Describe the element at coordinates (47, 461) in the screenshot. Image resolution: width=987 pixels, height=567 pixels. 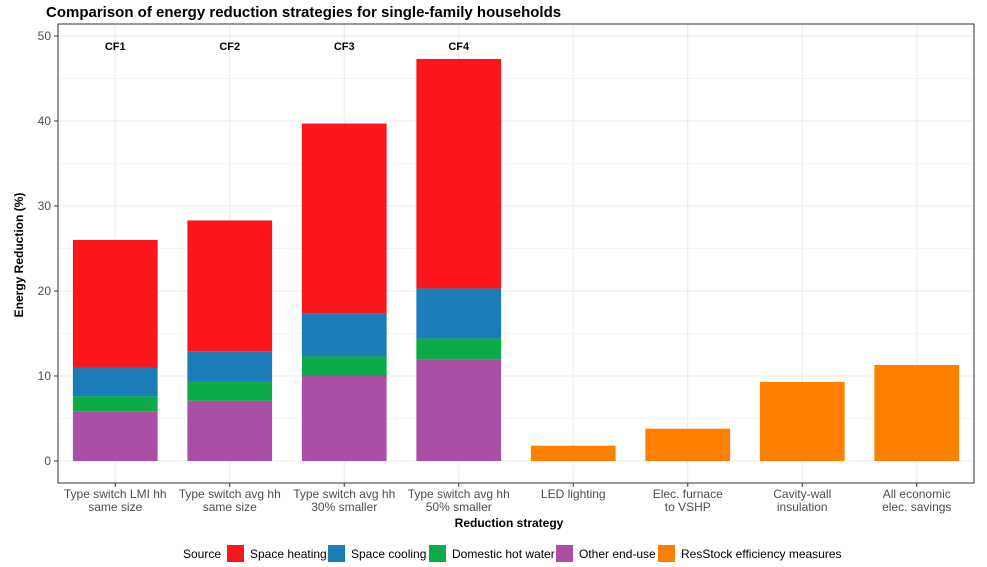
I see `y-tick-label: 0` at that location.